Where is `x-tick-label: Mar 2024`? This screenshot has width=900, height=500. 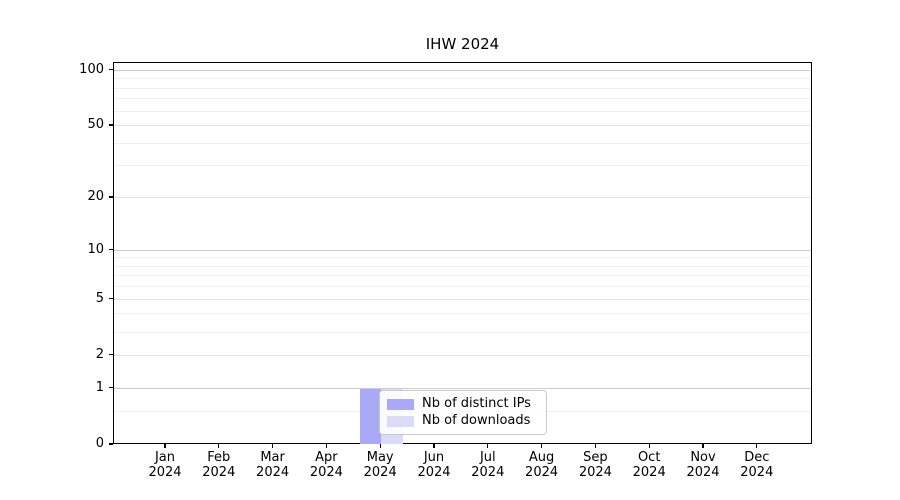
x-tick-label: Mar 2024 is located at coordinates (273, 465).